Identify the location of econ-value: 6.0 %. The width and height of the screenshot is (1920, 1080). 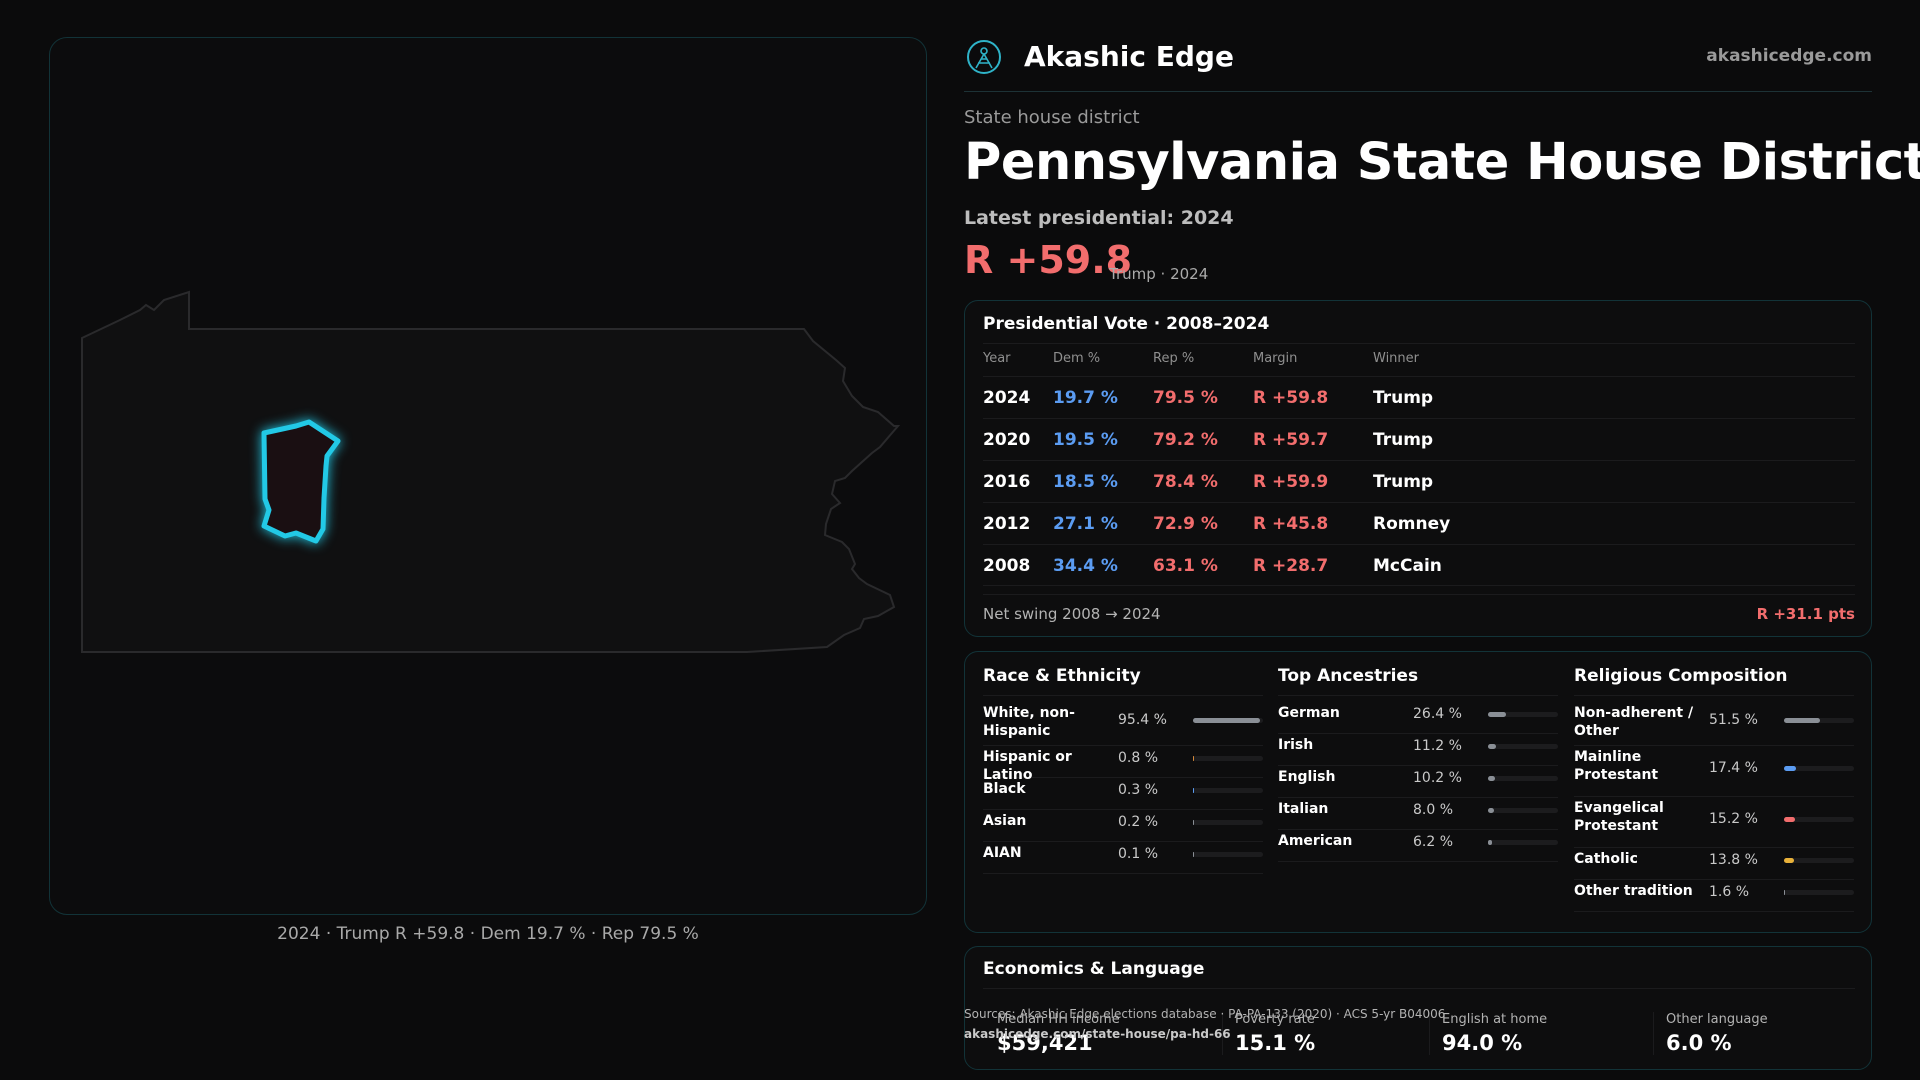
(1699, 1043).